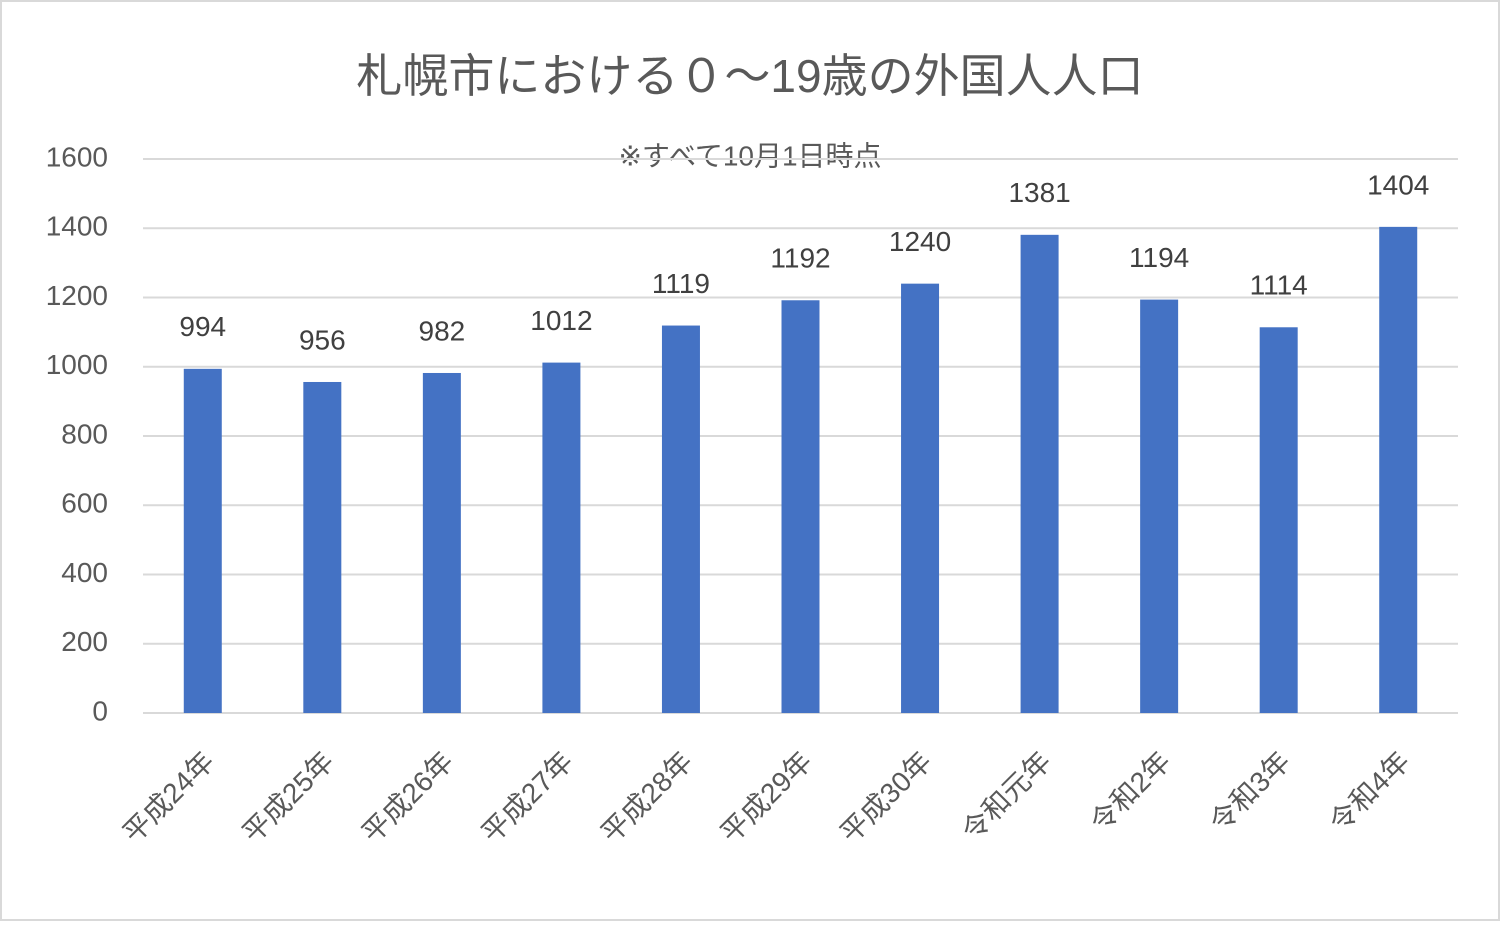  What do you see at coordinates (1398, 184) in the screenshot?
I see `data-label: 1404` at bounding box center [1398, 184].